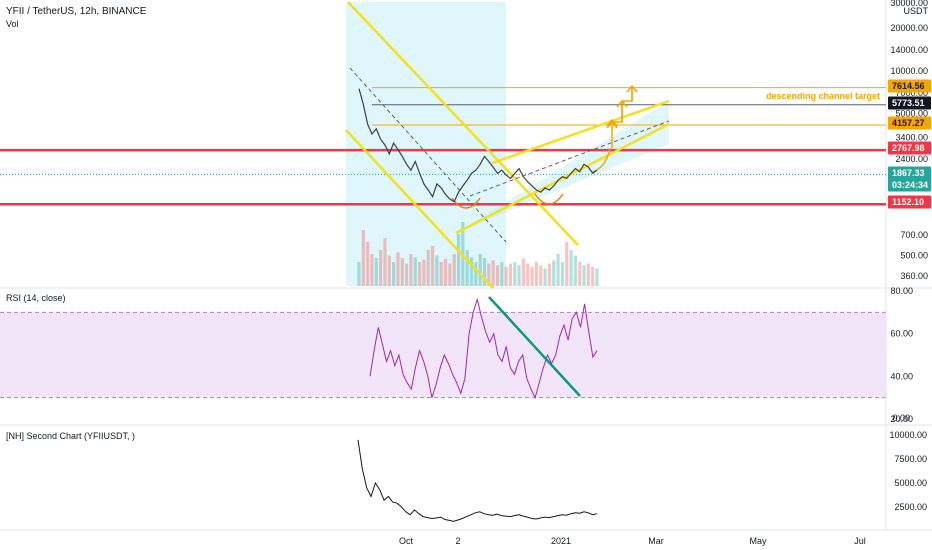 The height and width of the screenshot is (550, 932). I want to click on time-tick-1: 2, so click(457, 541).